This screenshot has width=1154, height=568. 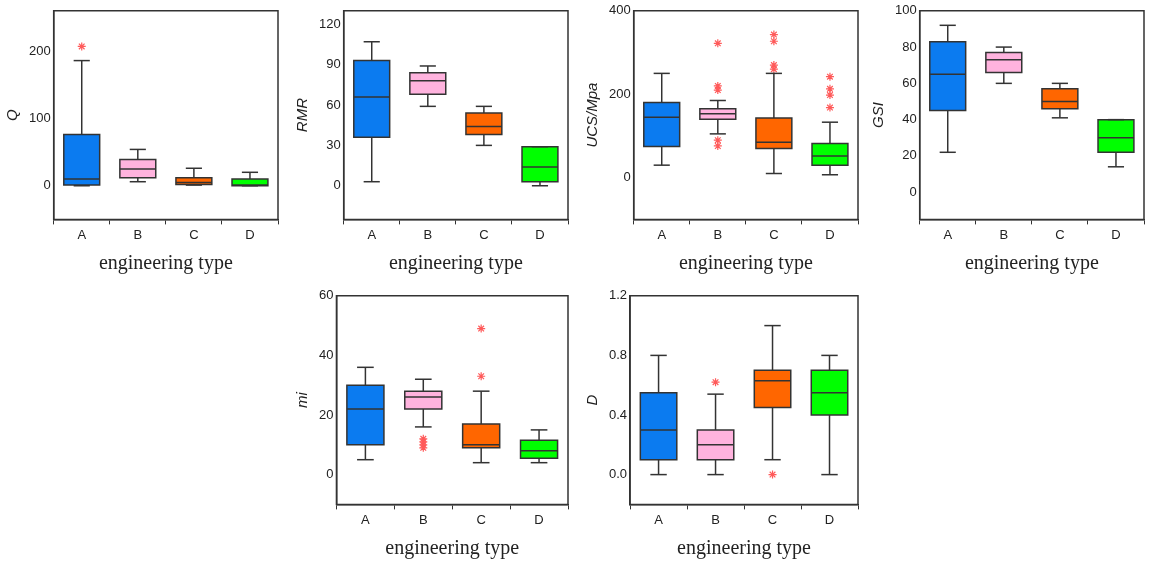 I want to click on y-tick-label: 80, so click(x=909, y=46).